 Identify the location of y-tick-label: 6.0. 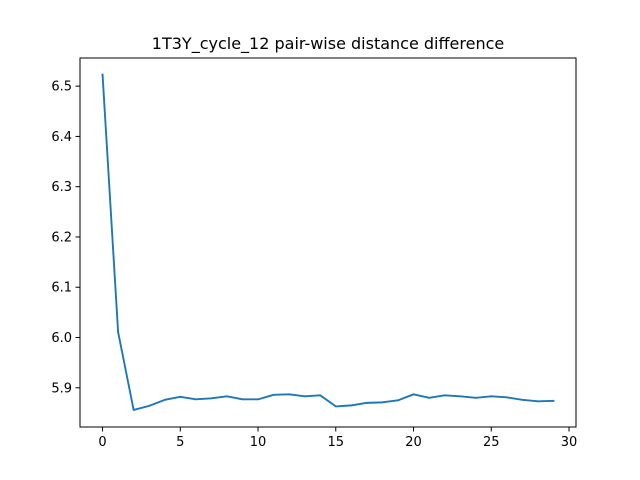
(61, 338).